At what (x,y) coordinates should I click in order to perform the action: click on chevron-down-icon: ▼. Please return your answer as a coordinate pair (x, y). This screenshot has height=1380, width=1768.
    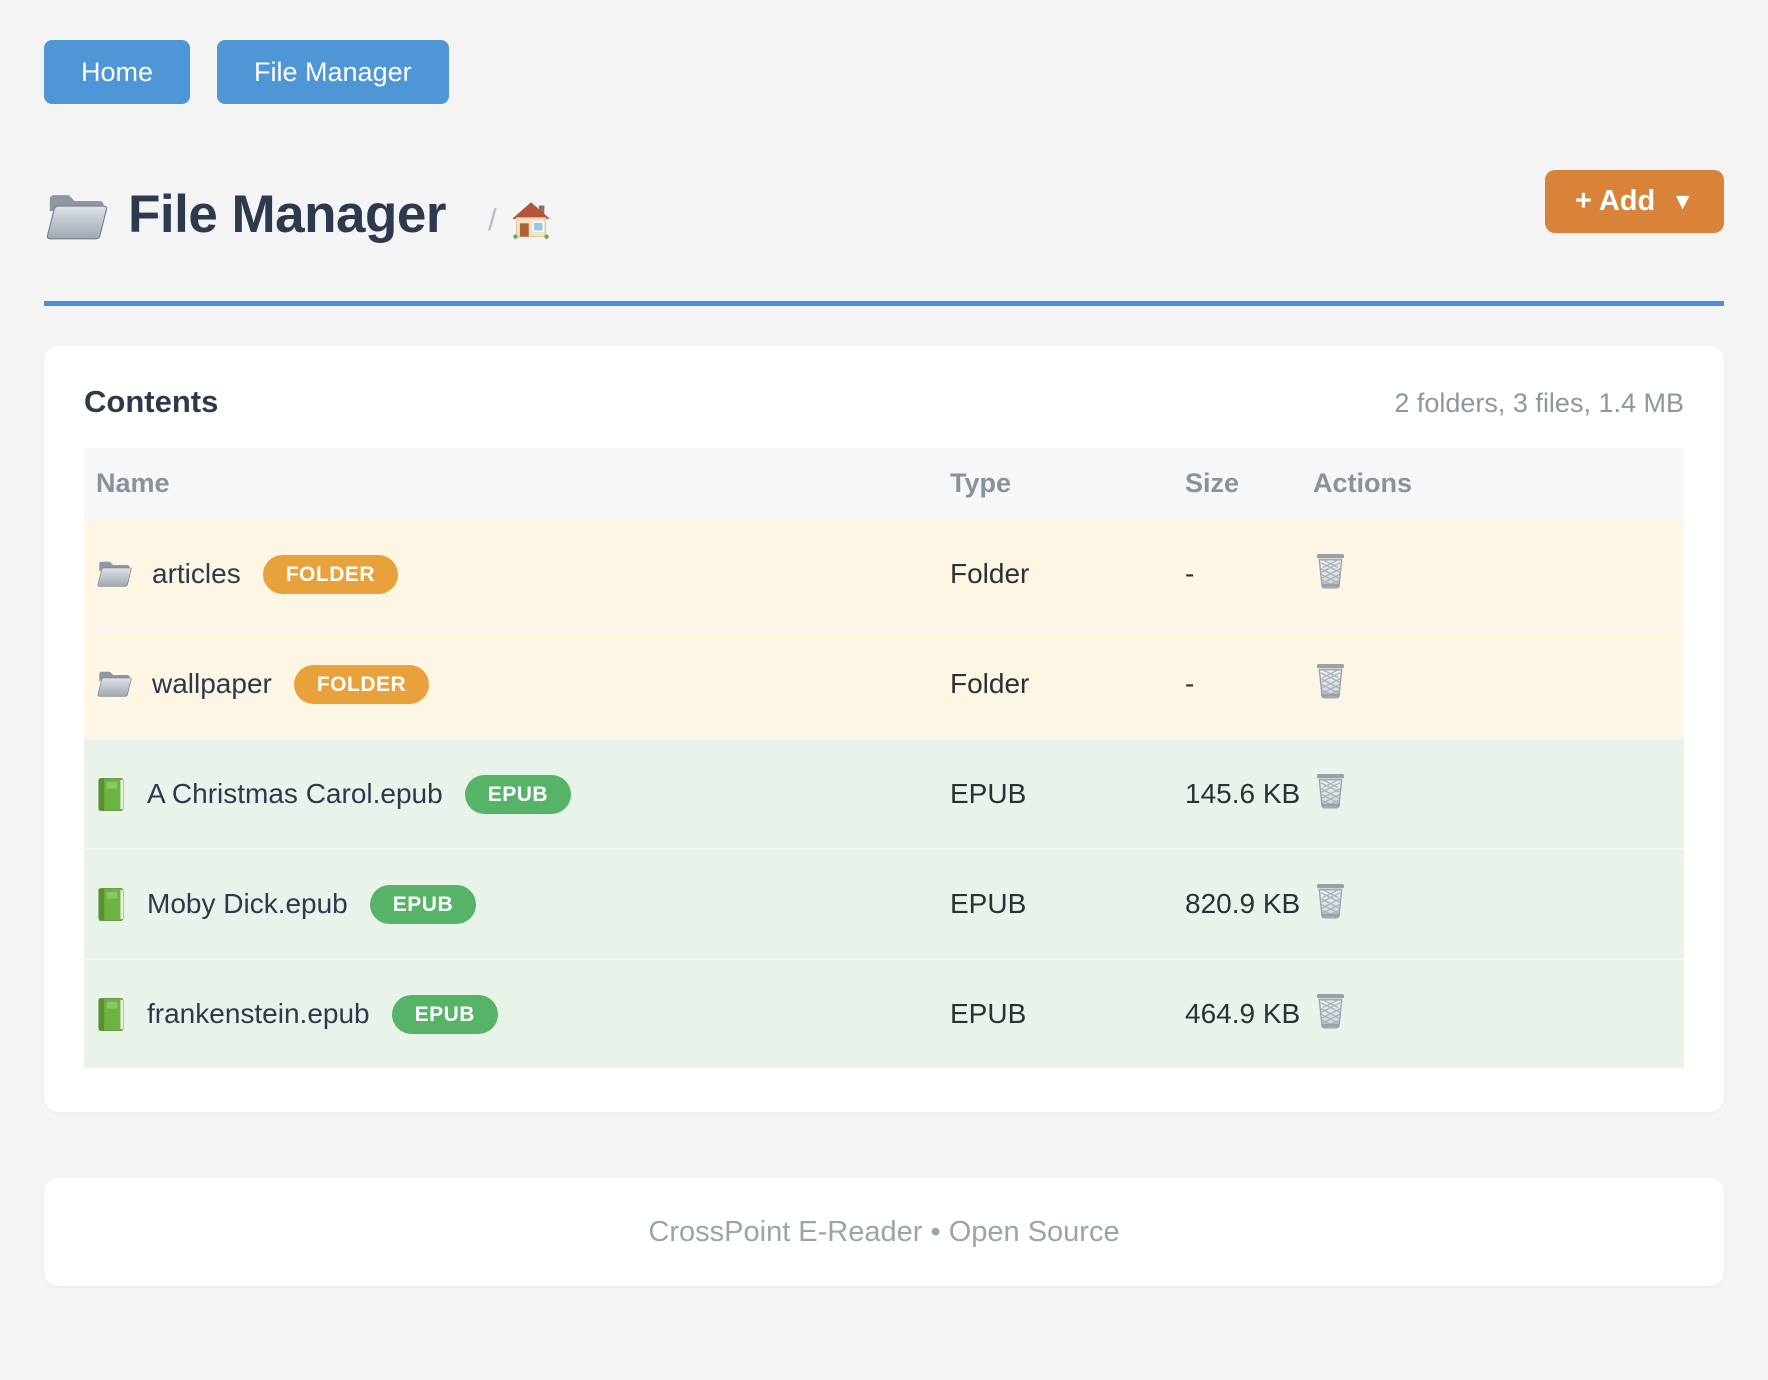
    Looking at the image, I should click on (1682, 201).